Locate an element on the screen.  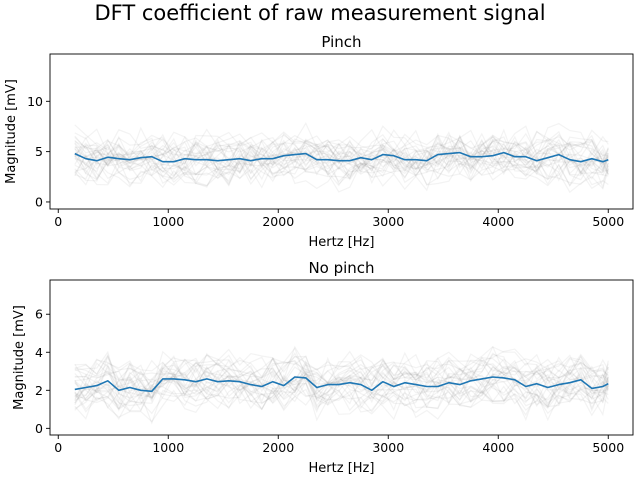
pinch-panel-title: Pinch is located at coordinates (341, 42).